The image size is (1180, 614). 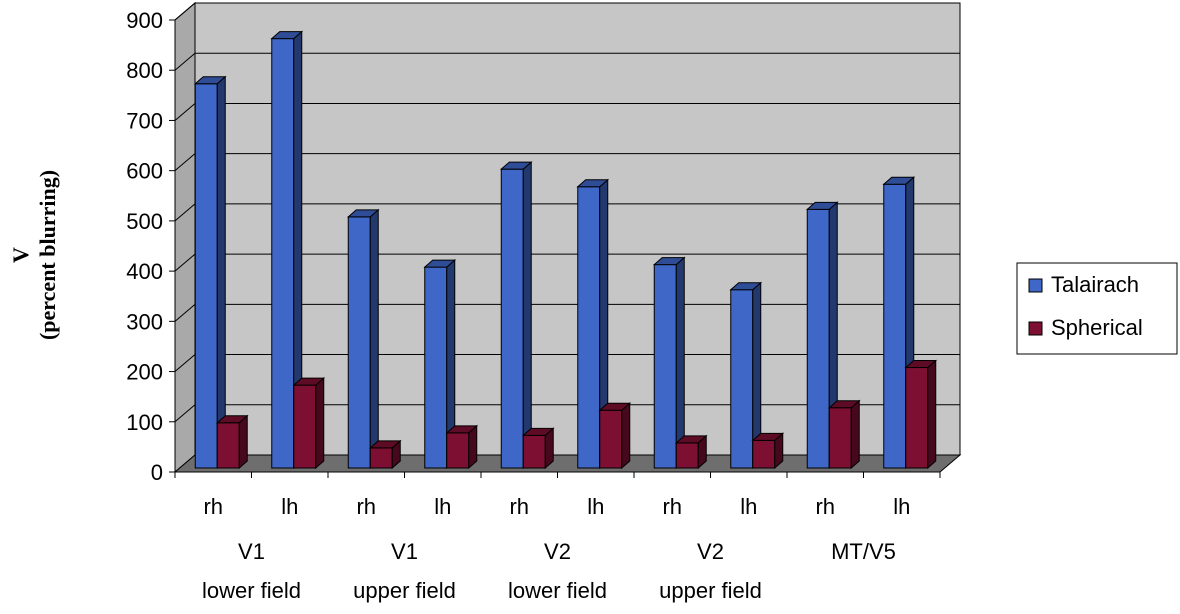 What do you see at coordinates (1097, 327) in the screenshot?
I see `legend-label: Spherical` at bounding box center [1097, 327].